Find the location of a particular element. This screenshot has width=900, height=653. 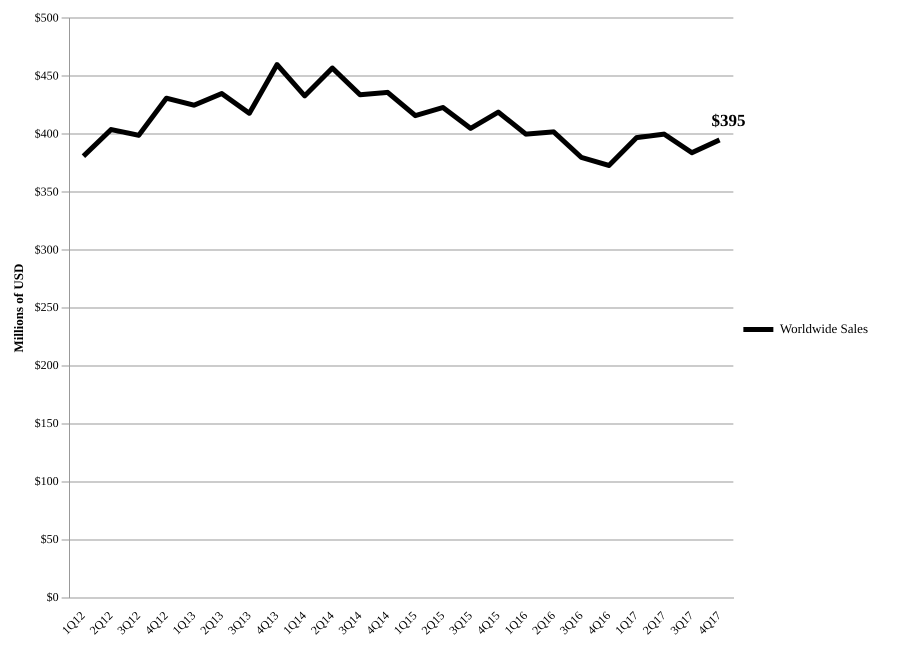

y-tick-label: $300 is located at coordinates (46, 249).